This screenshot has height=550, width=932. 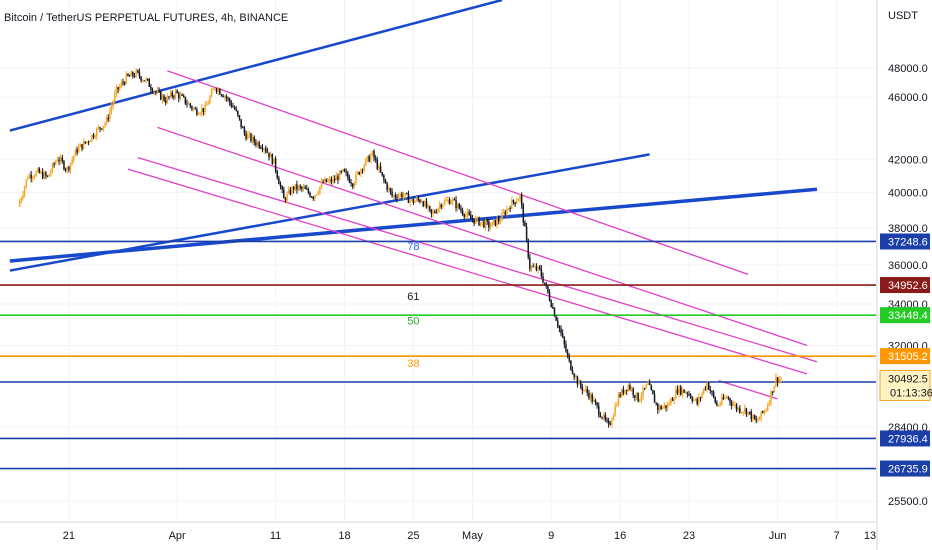 I want to click on level-price-tag, so click(x=905, y=315).